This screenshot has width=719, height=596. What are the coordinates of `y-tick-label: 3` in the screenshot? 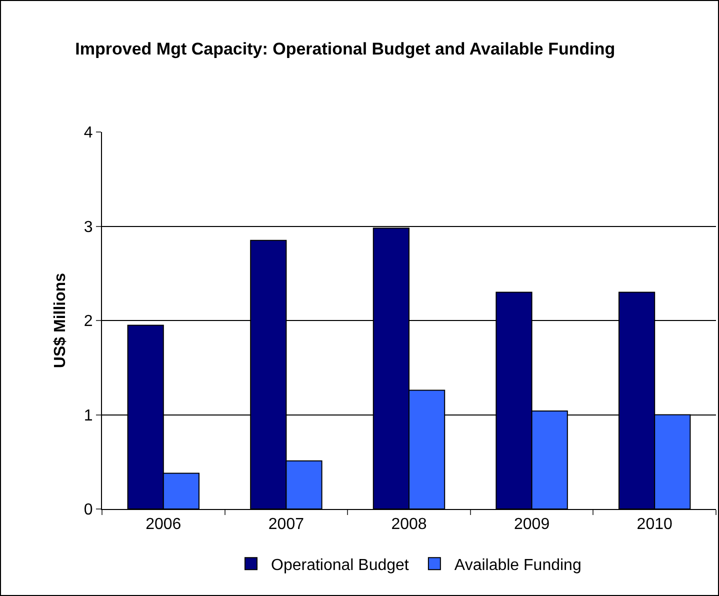 It's located at (88, 227).